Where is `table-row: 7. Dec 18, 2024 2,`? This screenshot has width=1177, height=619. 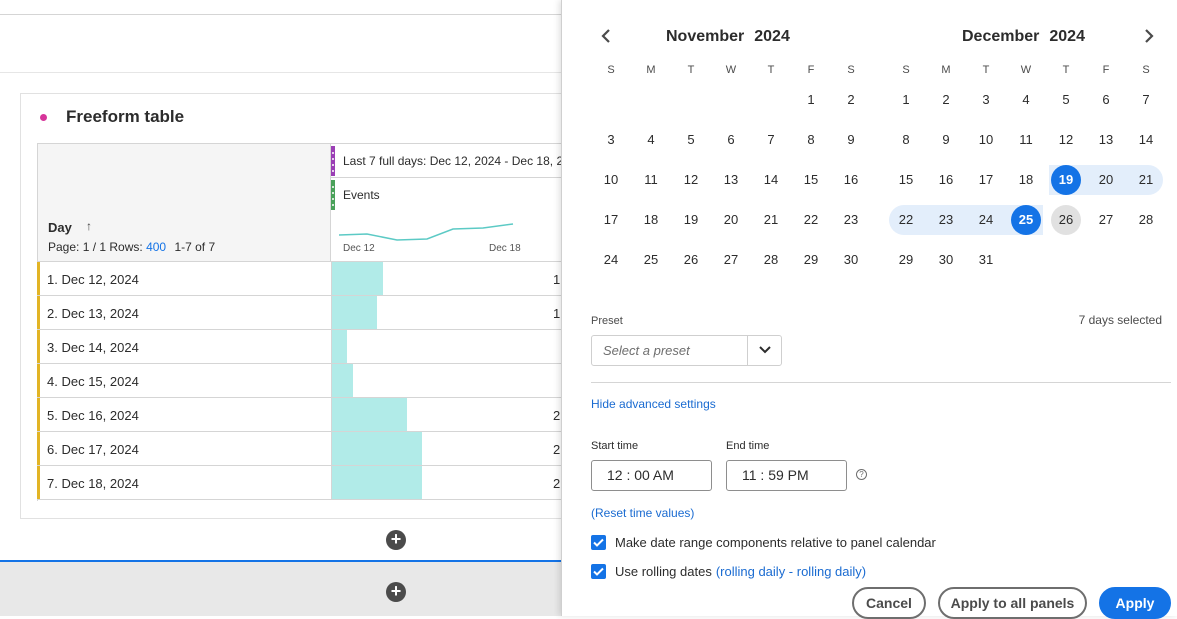
table-row: 7. Dec 18, 2024 2, is located at coordinates (299, 483).